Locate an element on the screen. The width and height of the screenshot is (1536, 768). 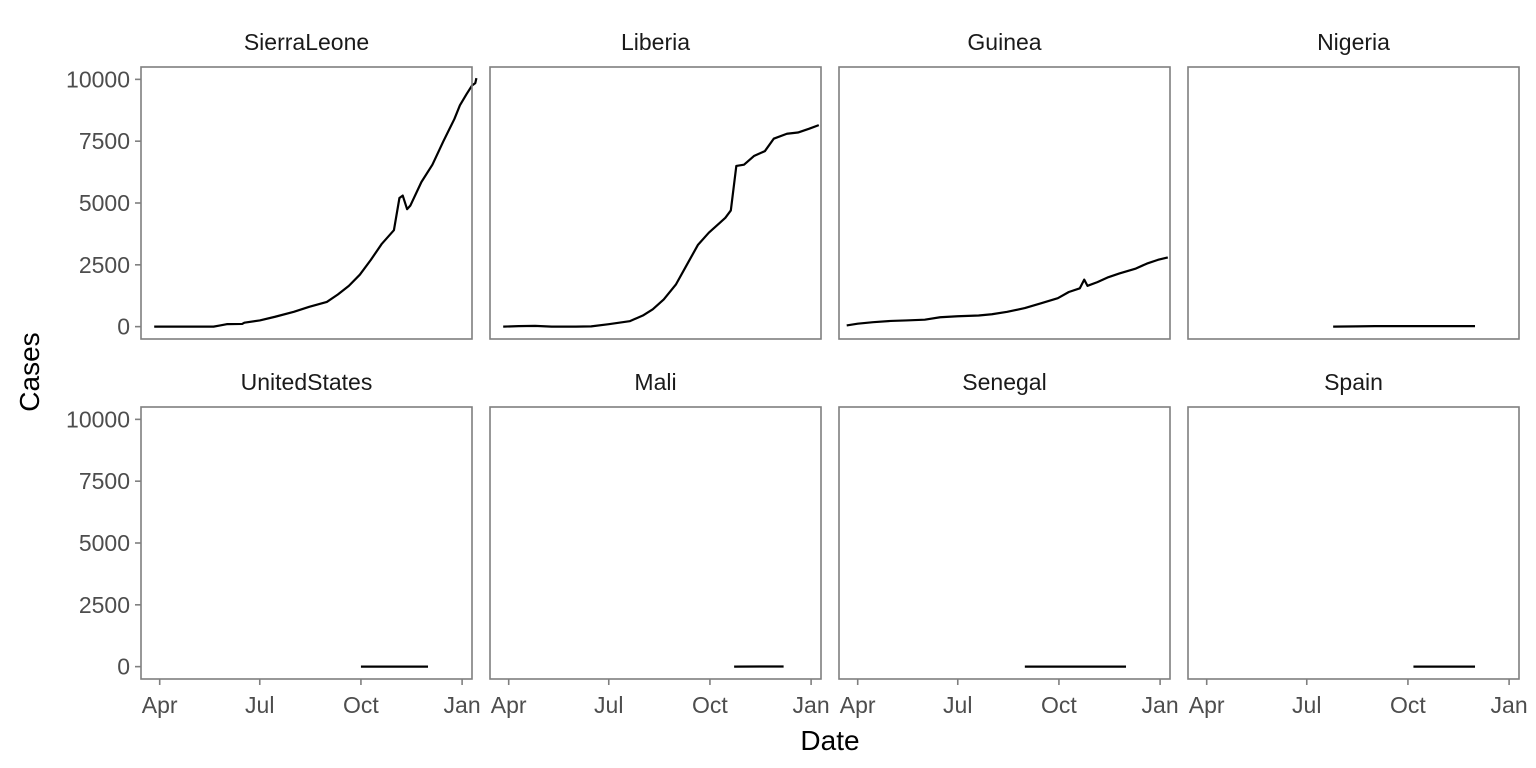
panel-mali: Mali Apr Jul Oct Jan is located at coordinates (659, 543).